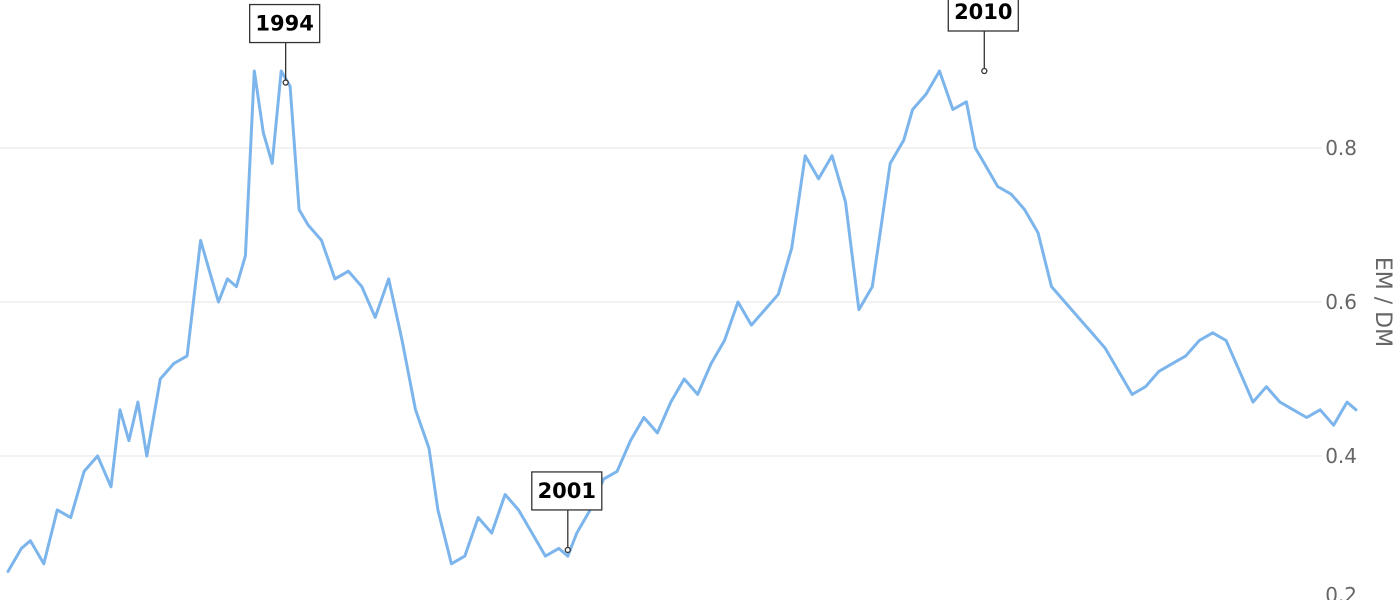  What do you see at coordinates (1341, 302) in the screenshot?
I see `y-tick-label: 0.6` at bounding box center [1341, 302].